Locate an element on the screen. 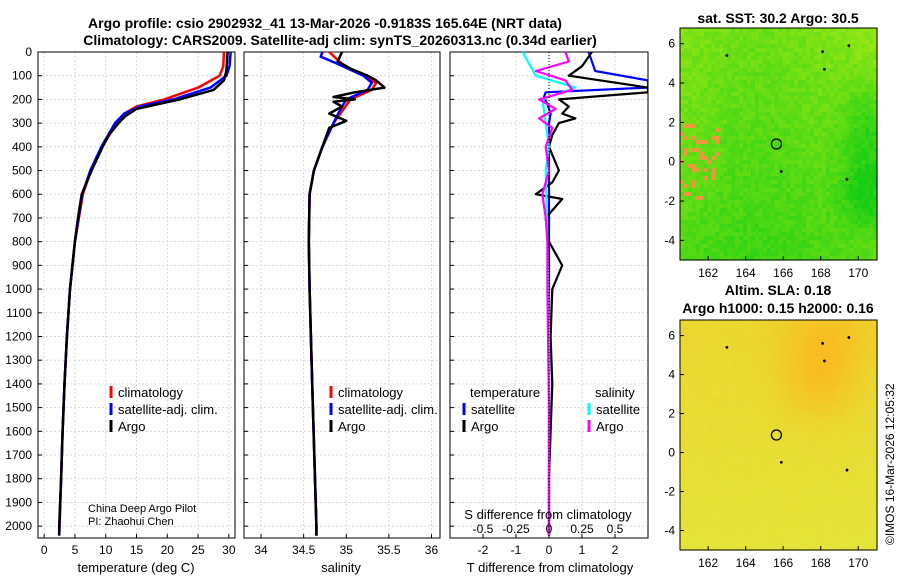 The width and height of the screenshot is (900, 580). y-tick-label: 1500 is located at coordinates (18, 408).